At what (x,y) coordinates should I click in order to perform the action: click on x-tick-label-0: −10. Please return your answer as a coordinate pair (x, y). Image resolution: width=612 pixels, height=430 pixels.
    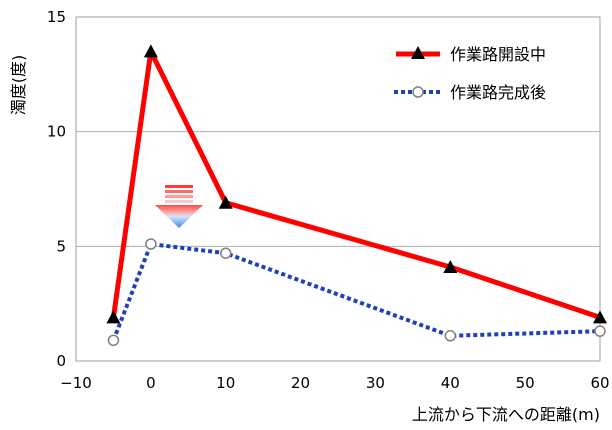
    Looking at the image, I should click on (76, 383).